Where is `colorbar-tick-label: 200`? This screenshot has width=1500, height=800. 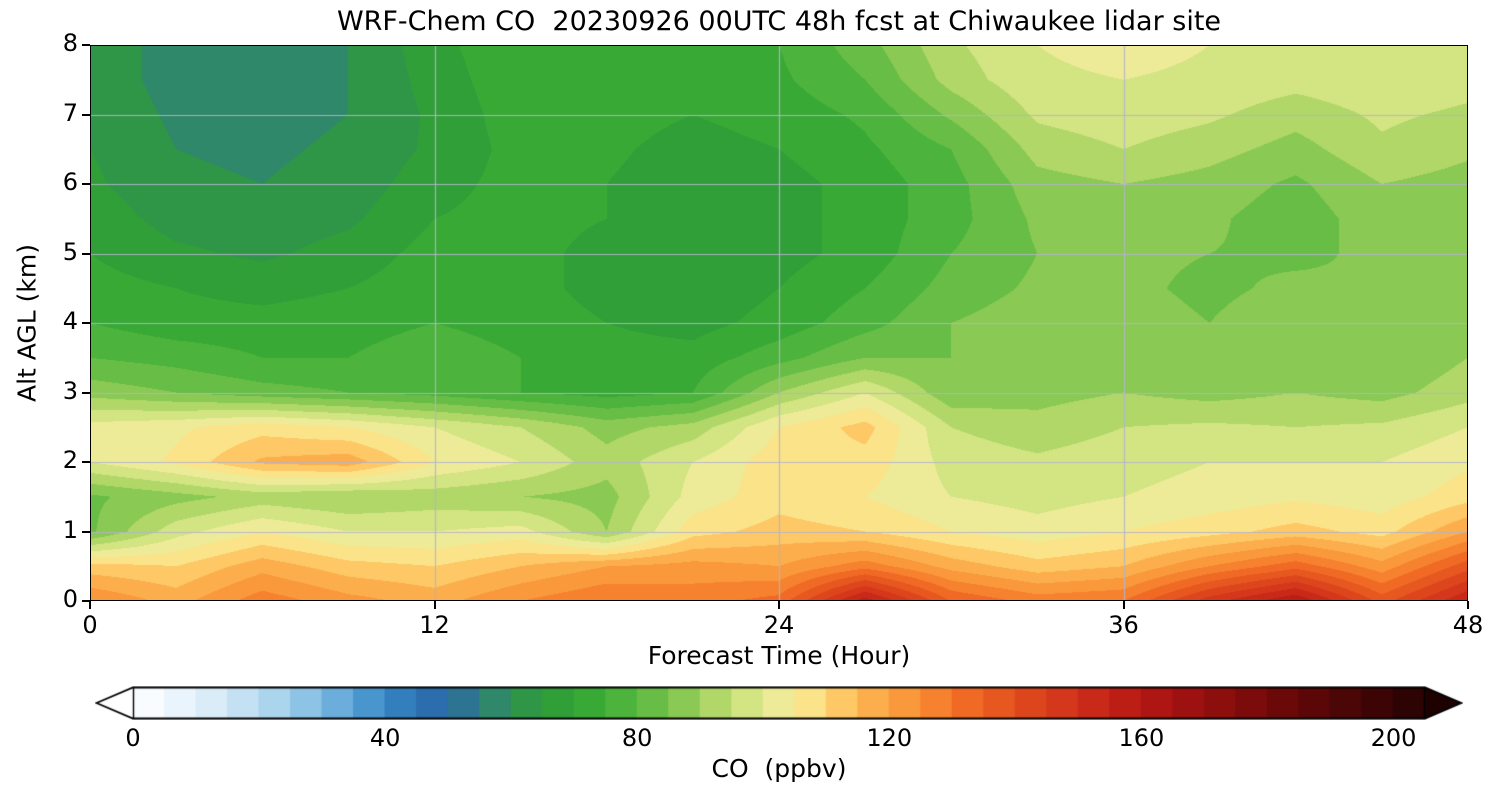 colorbar-tick-label: 200 is located at coordinates (1393, 738).